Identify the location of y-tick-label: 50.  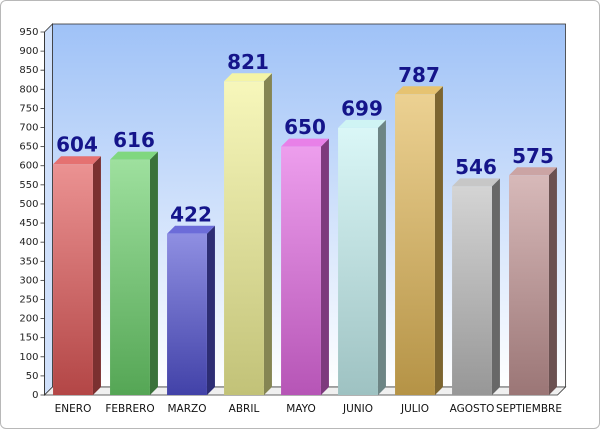
(32, 376).